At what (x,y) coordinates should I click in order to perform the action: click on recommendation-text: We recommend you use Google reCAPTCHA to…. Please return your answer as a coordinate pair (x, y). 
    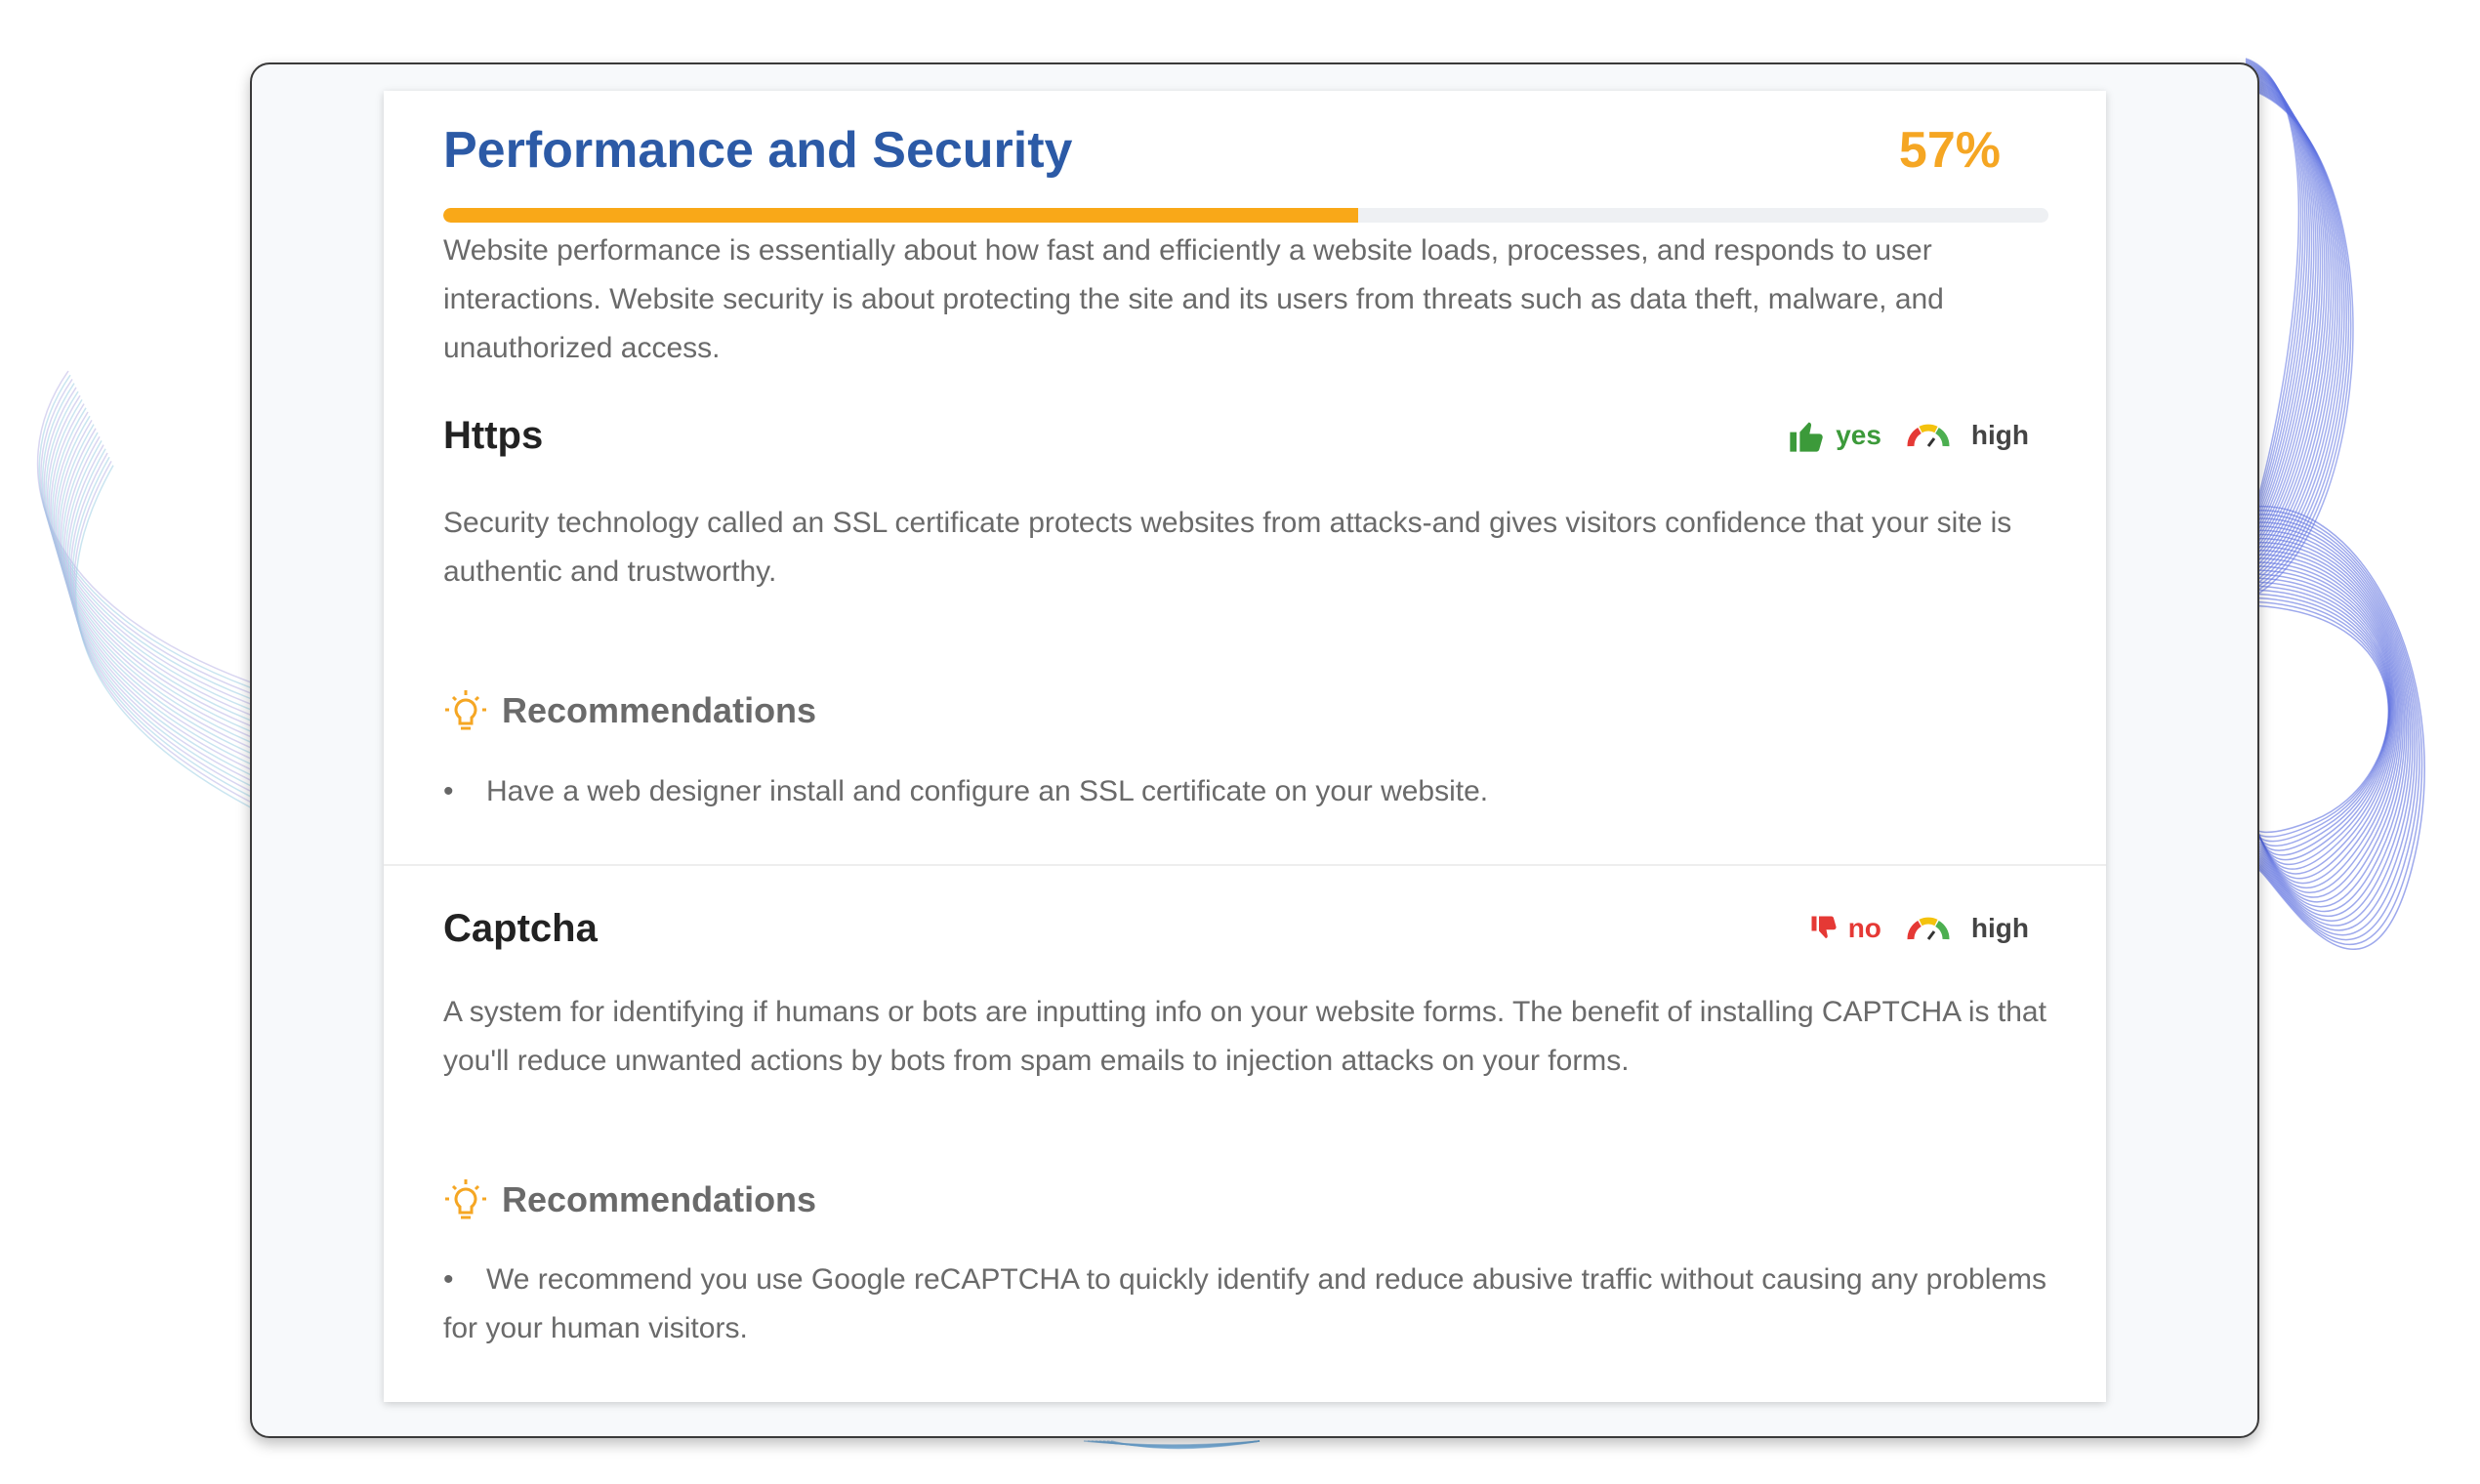
    Looking at the image, I should click on (1245, 1304).